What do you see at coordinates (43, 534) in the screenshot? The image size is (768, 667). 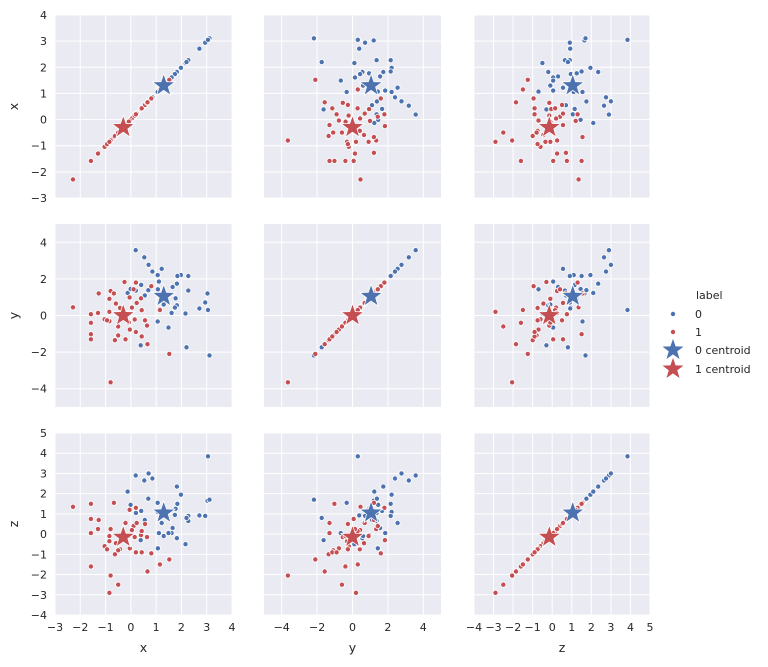 I see `y-tick-label: 0` at bounding box center [43, 534].